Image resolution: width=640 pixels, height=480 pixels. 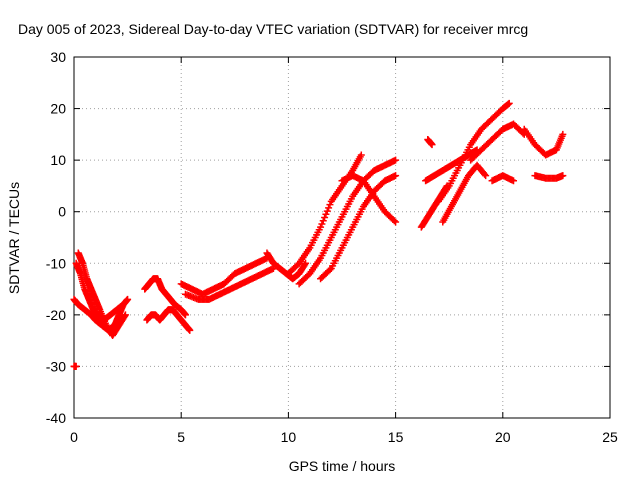 What do you see at coordinates (58, 109) in the screenshot?
I see `y-tick-label: 20` at bounding box center [58, 109].